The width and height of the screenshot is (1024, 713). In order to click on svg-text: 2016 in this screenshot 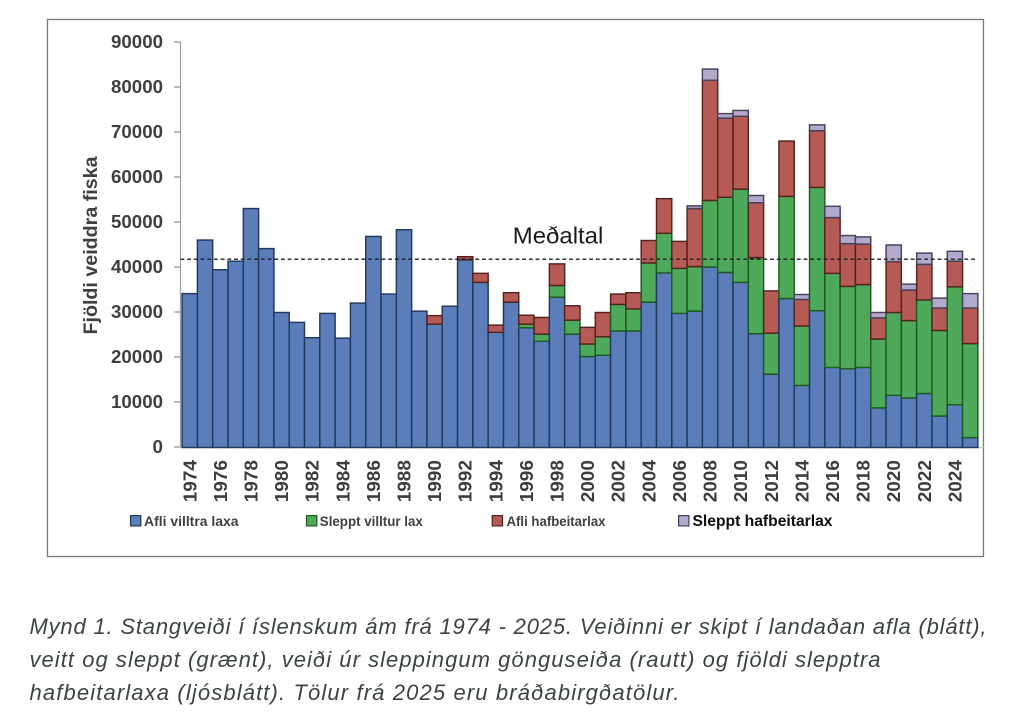, I will do `click(832, 481)`.